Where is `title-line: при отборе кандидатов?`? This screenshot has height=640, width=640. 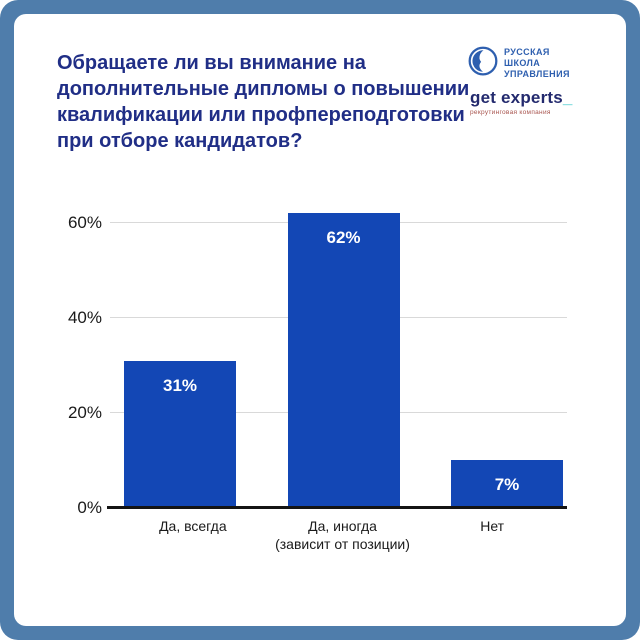 title-line: при отборе кандидатов? is located at coordinates (180, 141).